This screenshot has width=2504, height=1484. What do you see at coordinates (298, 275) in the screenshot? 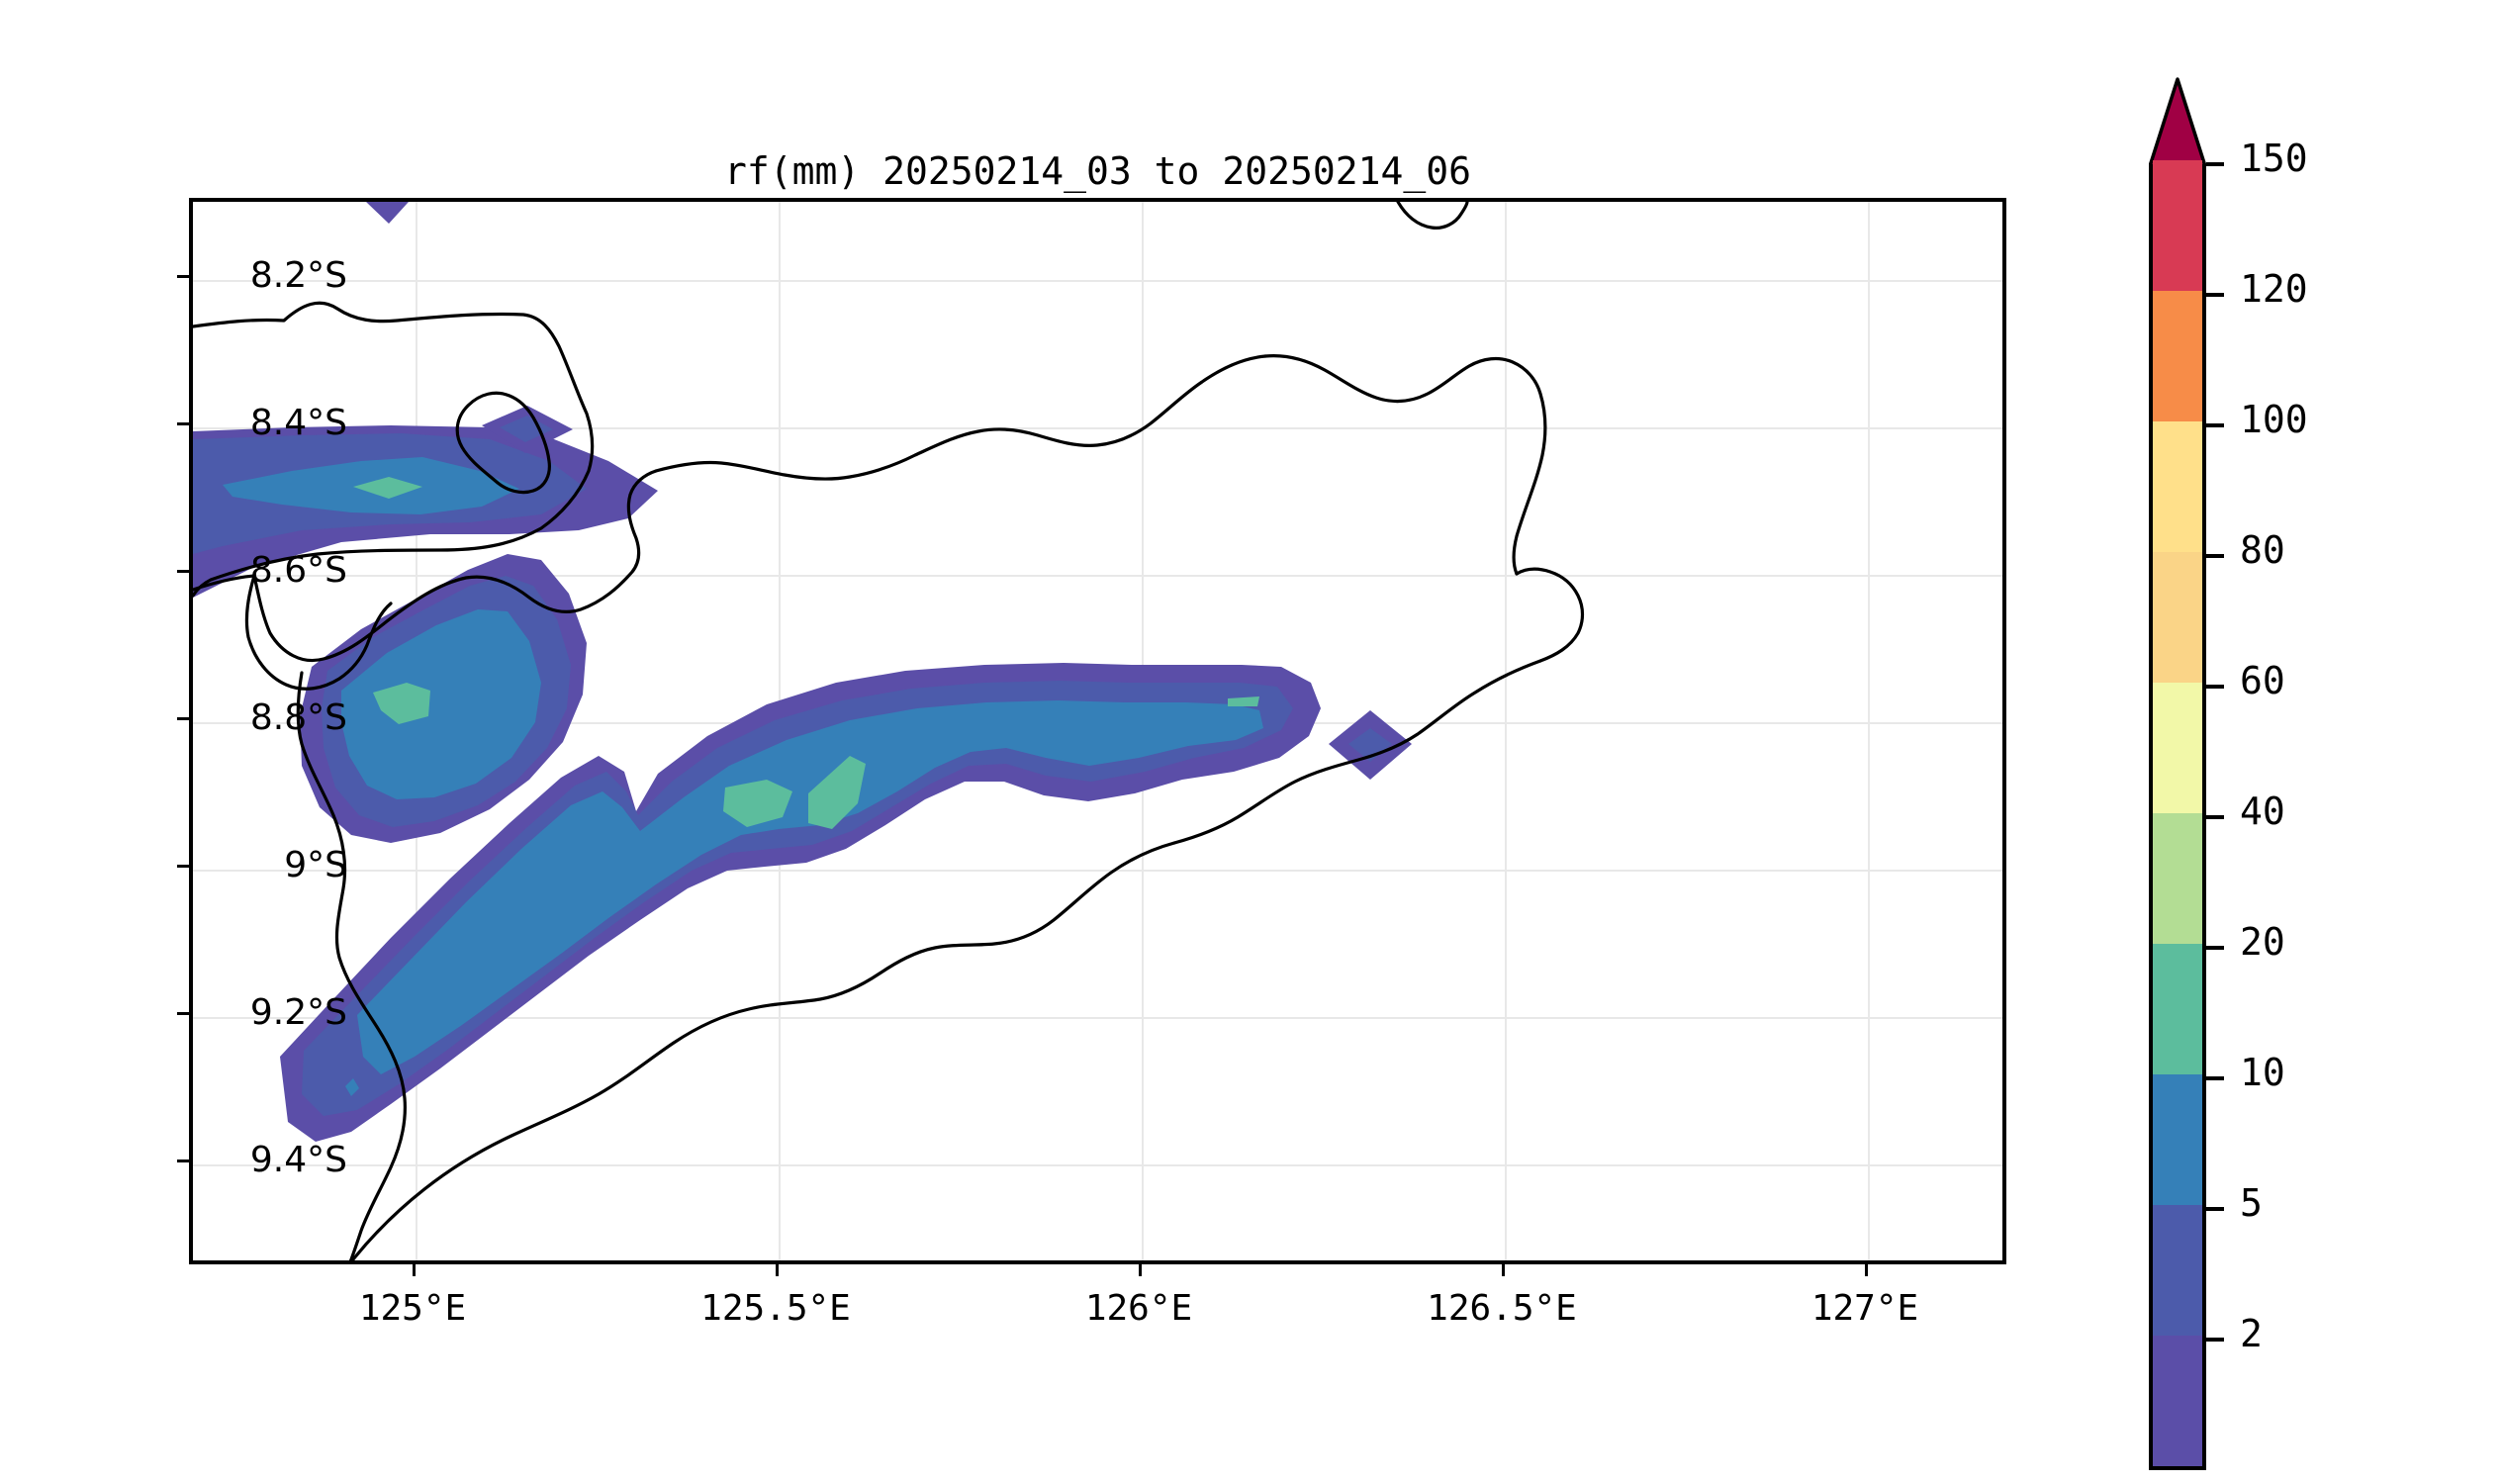
I see `ytick-label-8-2: 8.2°S` at bounding box center [298, 275].